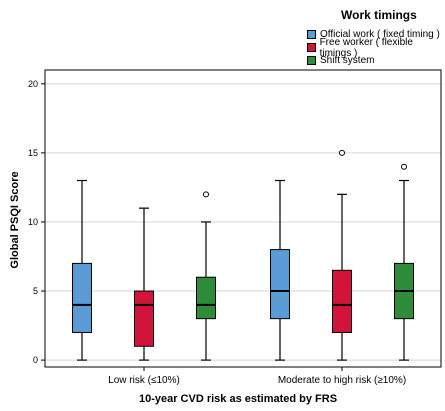 This screenshot has height=411, width=445. I want to click on y-tick-label: 5, so click(35, 291).